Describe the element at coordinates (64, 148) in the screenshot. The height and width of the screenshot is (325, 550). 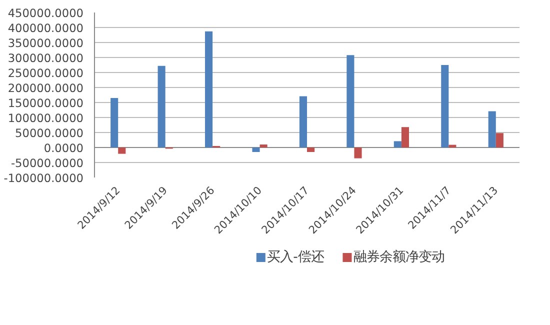
I see `y-tick-label: 0.0000` at that location.